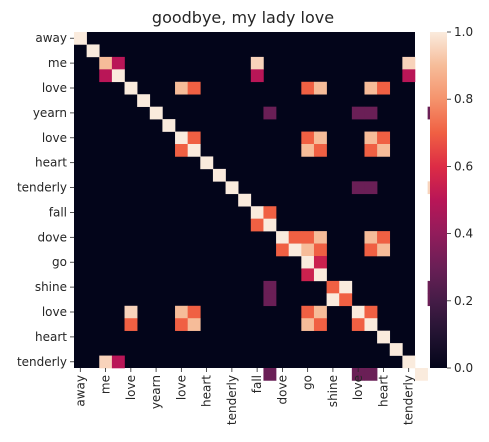 This screenshot has width=489, height=442. Describe the element at coordinates (463, 301) in the screenshot. I see `colorbar-tick-label: 0.2` at that location.